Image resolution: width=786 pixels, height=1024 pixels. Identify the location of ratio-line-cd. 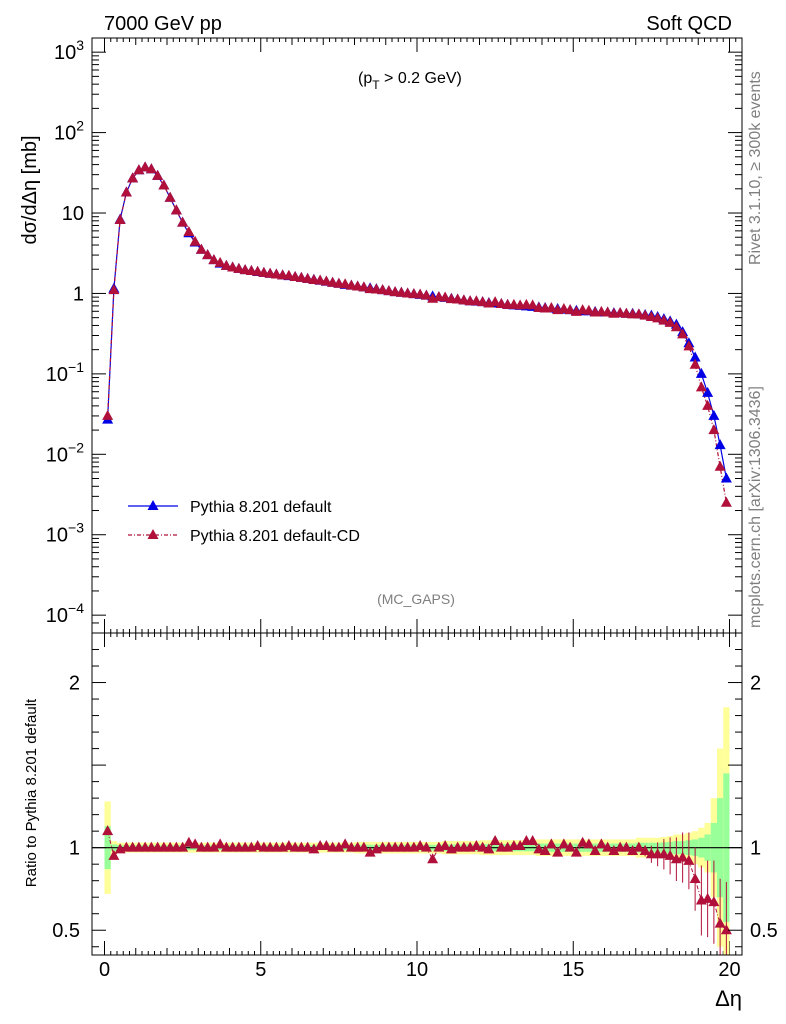
(417, 881).